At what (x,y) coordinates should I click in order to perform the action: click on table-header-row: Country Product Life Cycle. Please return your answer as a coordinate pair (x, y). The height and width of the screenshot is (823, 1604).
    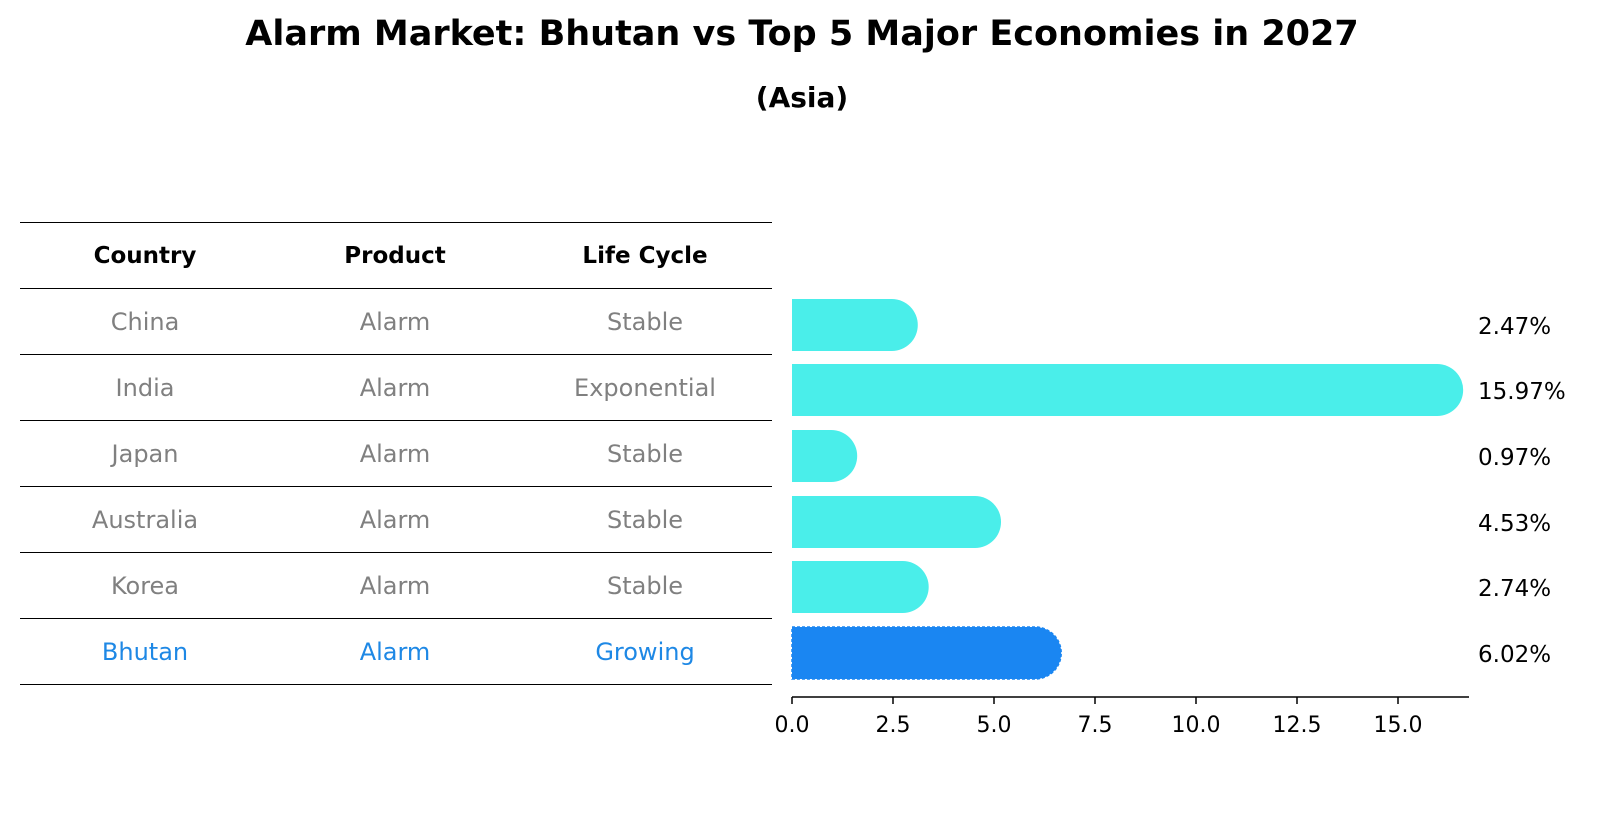
    Looking at the image, I should click on (396, 255).